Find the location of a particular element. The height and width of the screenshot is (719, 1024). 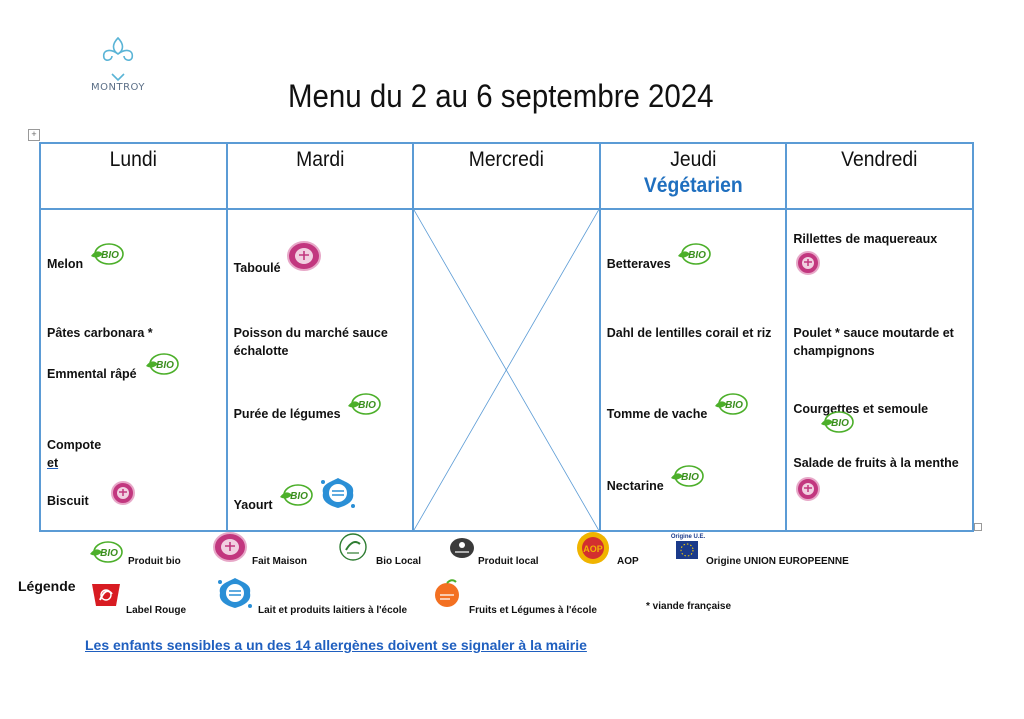

legend-fait-maison: Fait Maison is located at coordinates (280, 561).